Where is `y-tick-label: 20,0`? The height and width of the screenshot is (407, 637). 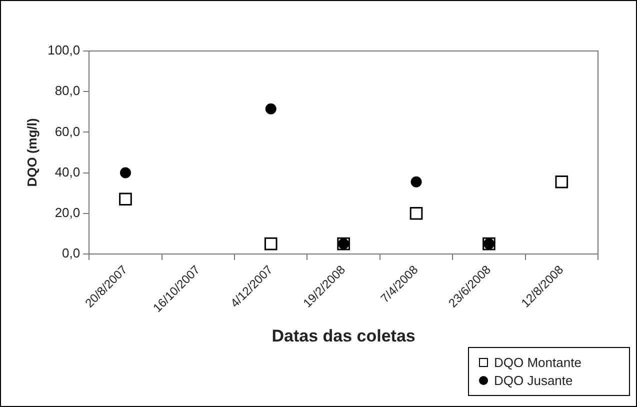 y-tick-label: 20,0 is located at coordinates (67, 212).